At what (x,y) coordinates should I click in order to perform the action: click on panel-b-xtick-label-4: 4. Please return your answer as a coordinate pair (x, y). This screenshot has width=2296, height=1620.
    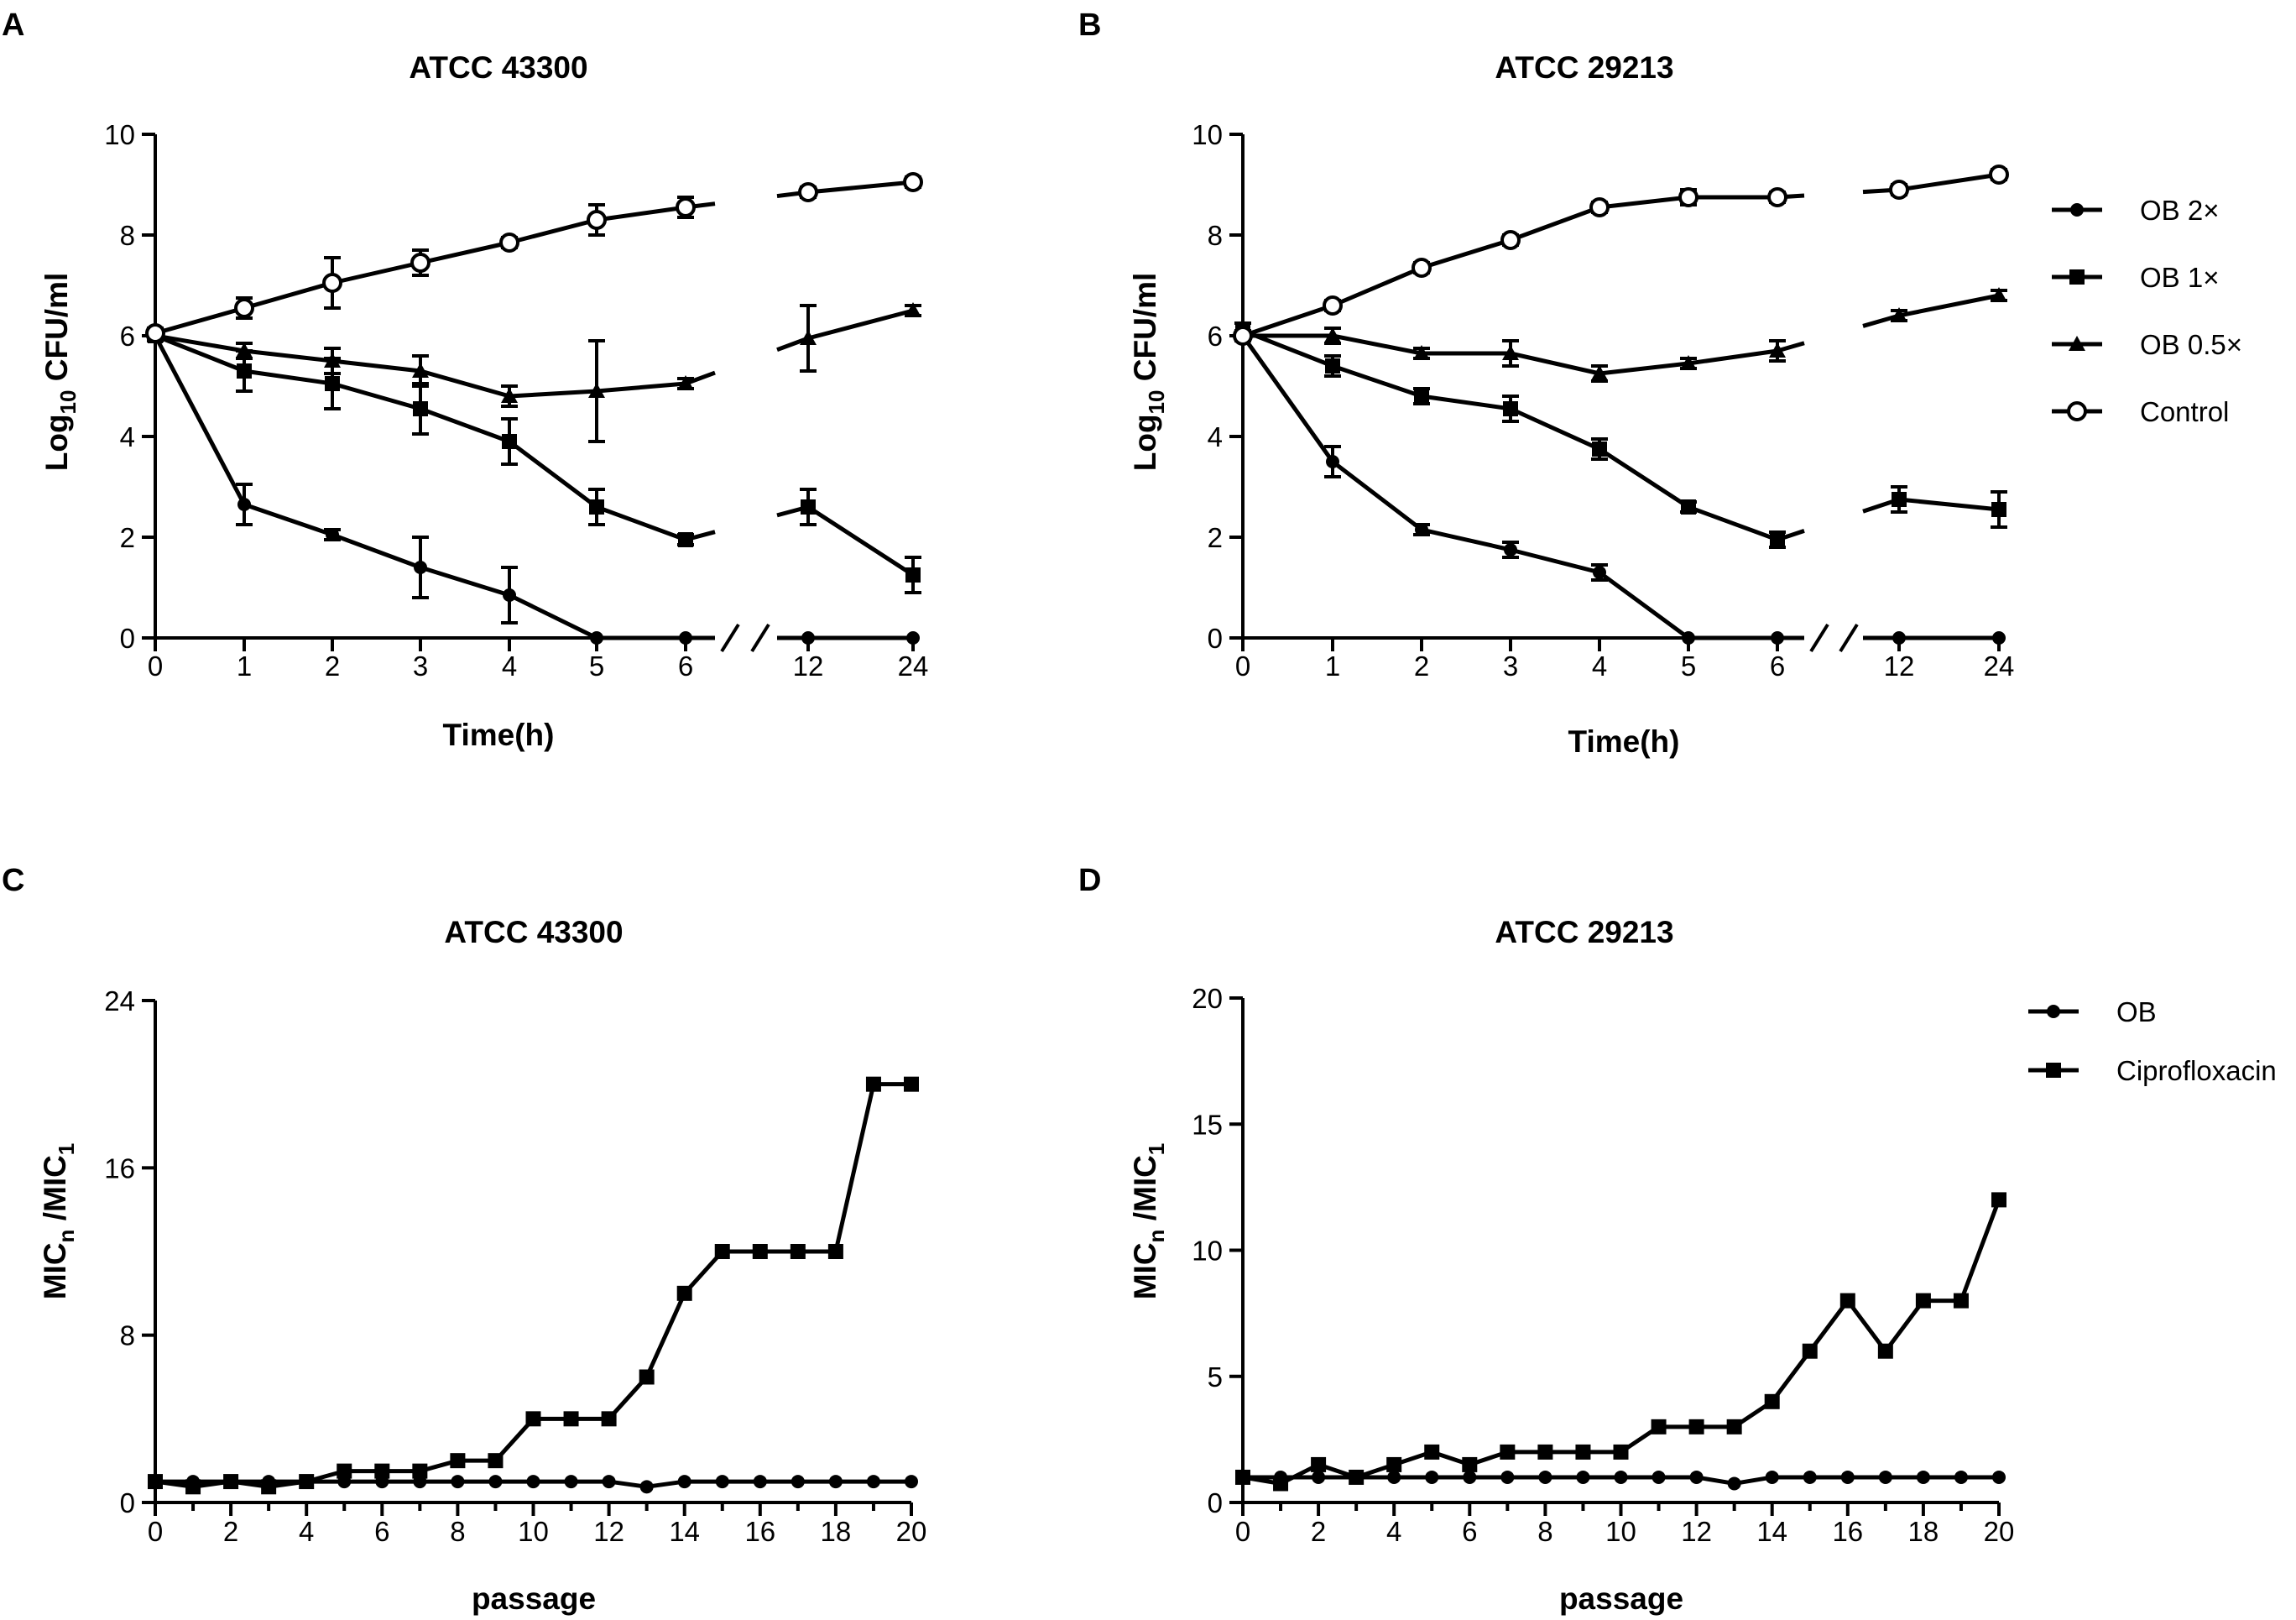
    Looking at the image, I should click on (1599, 666).